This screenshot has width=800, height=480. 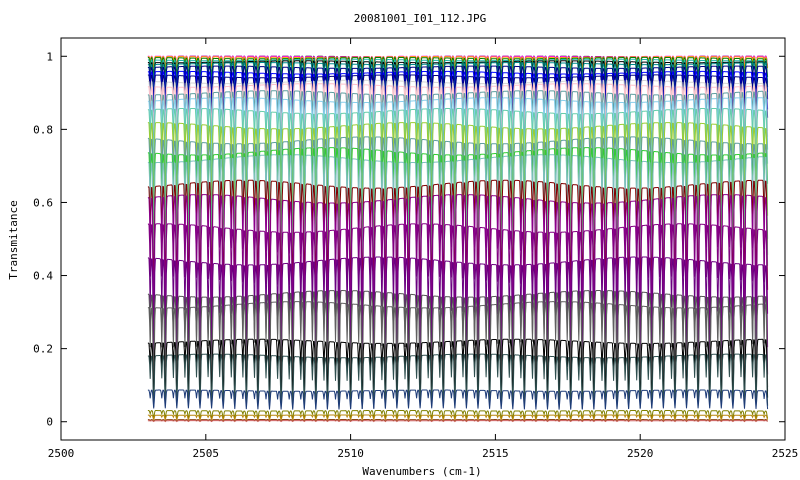 I want to click on y-axis-label: Transmitance, so click(x=13, y=239).